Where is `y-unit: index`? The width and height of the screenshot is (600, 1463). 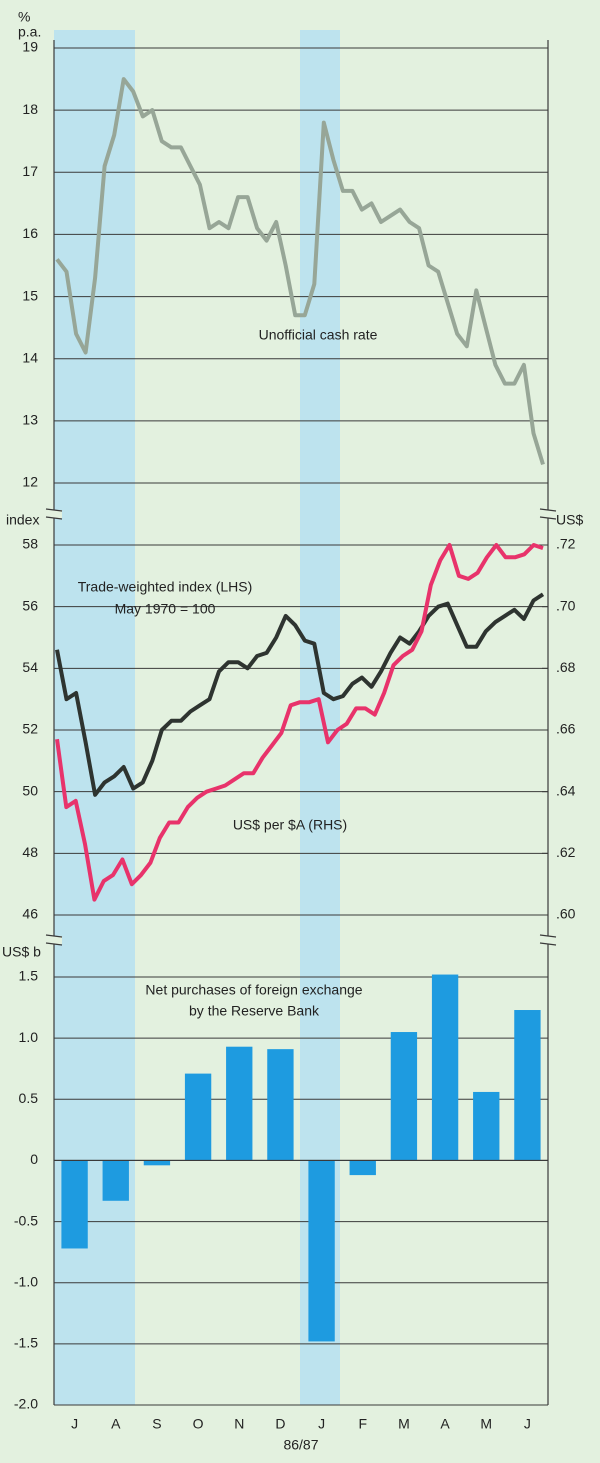
y-unit: index is located at coordinates (22, 520).